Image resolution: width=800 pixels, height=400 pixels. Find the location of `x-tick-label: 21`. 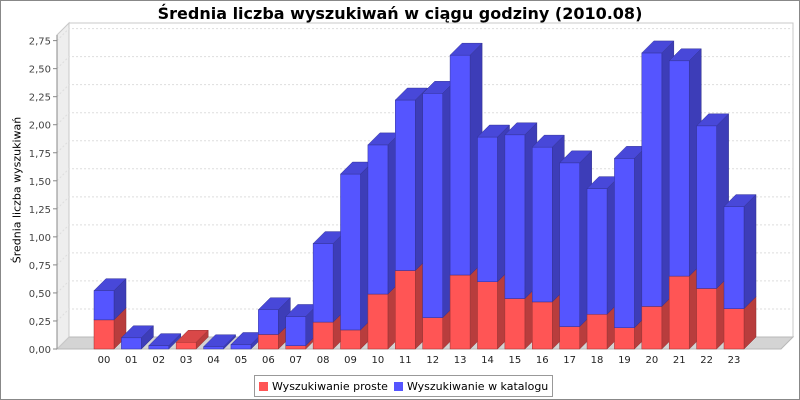

x-tick-label: 21 is located at coordinates (679, 360).